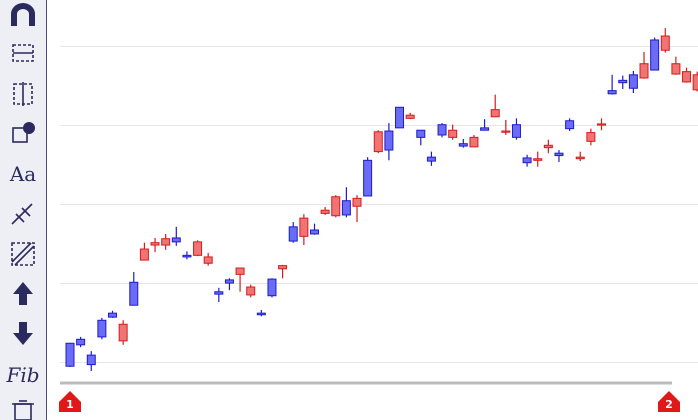 This screenshot has width=698, height=420. I want to click on font-tool: Aa, so click(22, 174).